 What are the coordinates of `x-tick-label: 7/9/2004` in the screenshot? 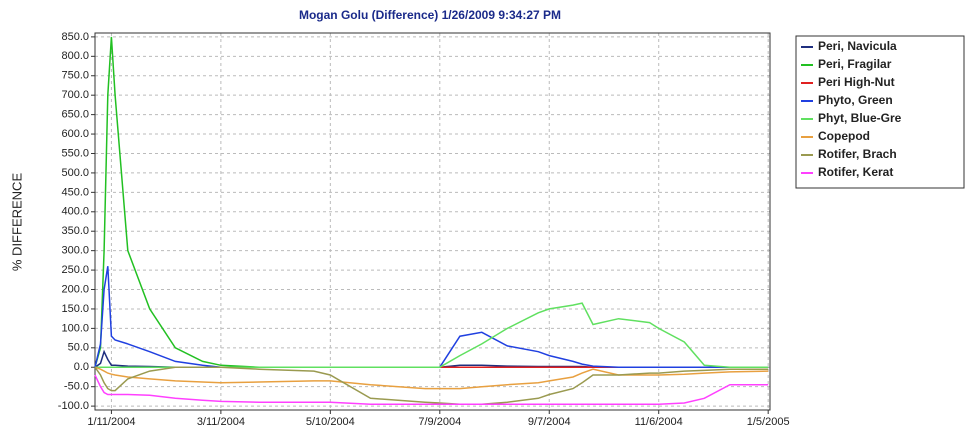 It's located at (439, 422).